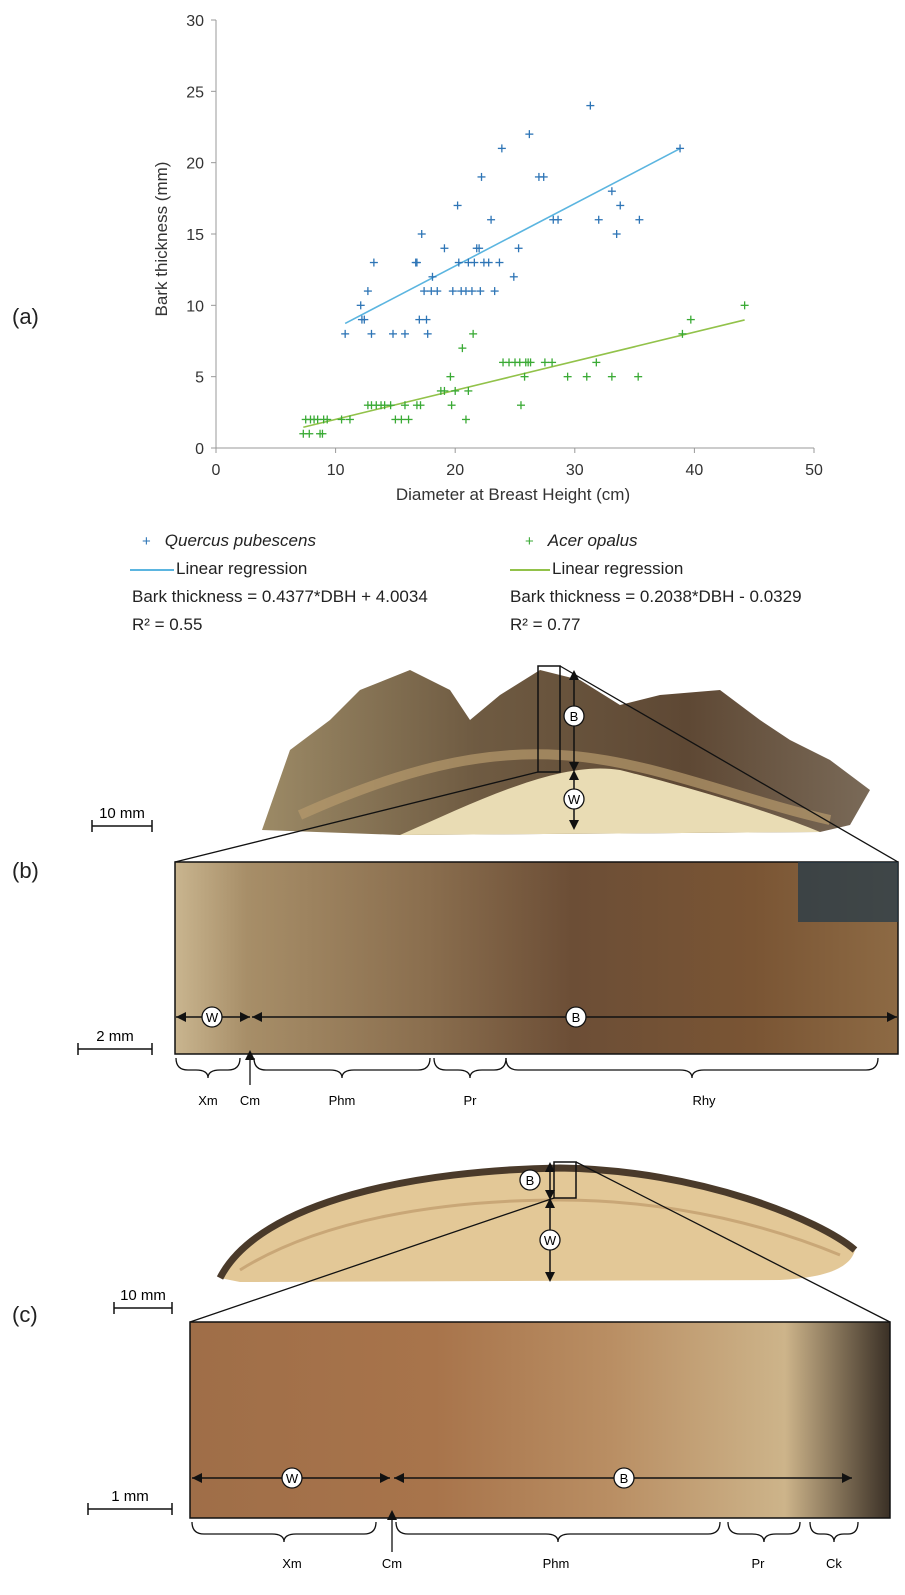 The image size is (905, 1595). Describe the element at coordinates (540, 1420) in the screenshot. I see `zoom-photo` at that location.